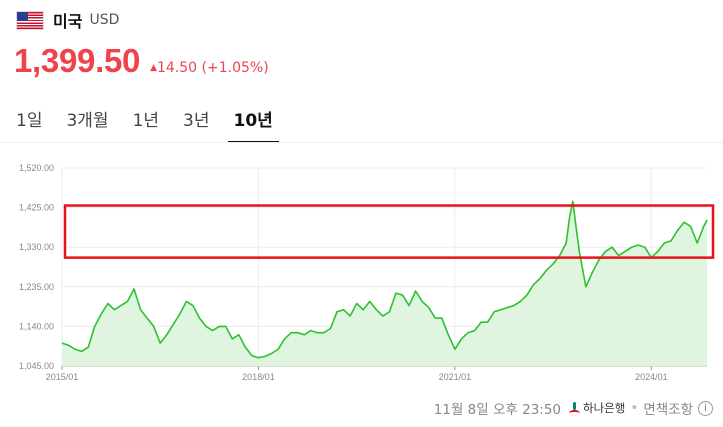  What do you see at coordinates (36, 326) in the screenshot?
I see `y-tick-label: 1,140.00` at bounding box center [36, 326].